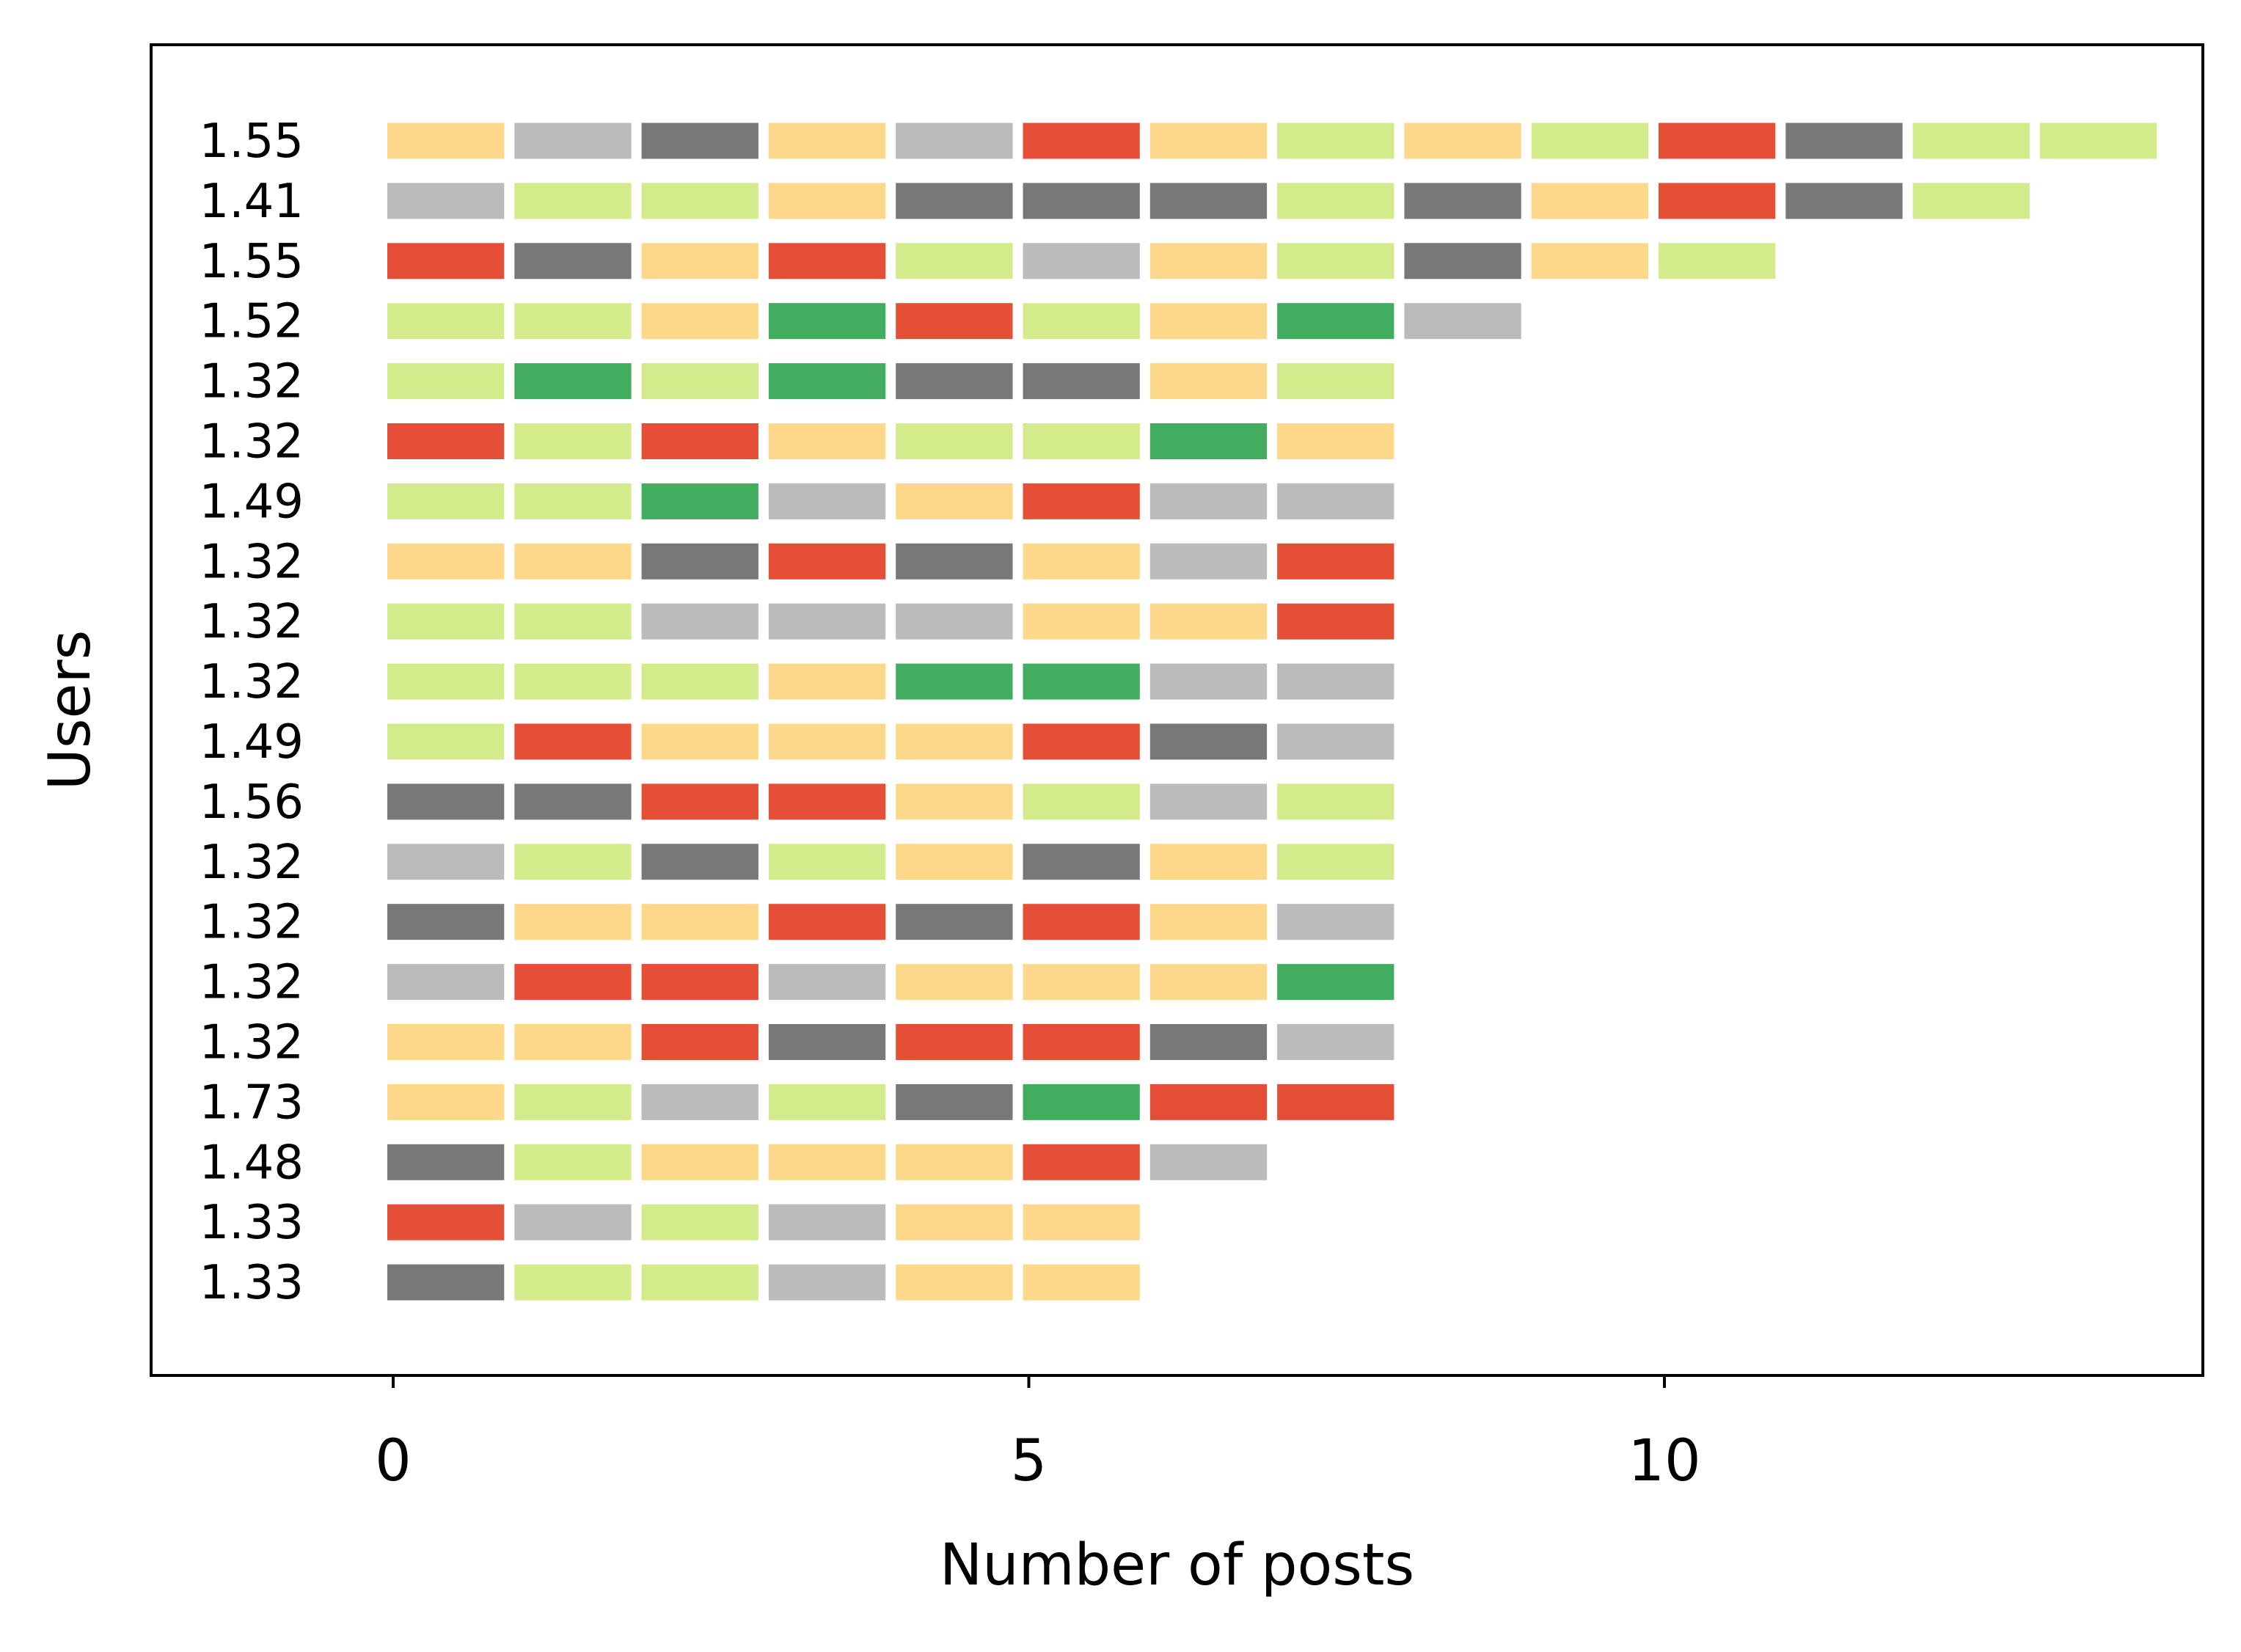  I want to click on y-tick-label: 1.33, so click(252, 1223).